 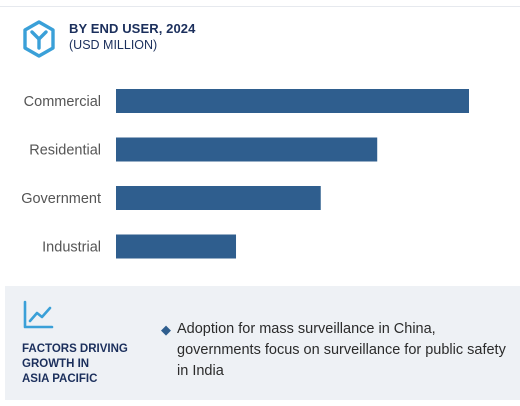 What do you see at coordinates (71, 248) in the screenshot?
I see `category-label: Industrial` at bounding box center [71, 248].